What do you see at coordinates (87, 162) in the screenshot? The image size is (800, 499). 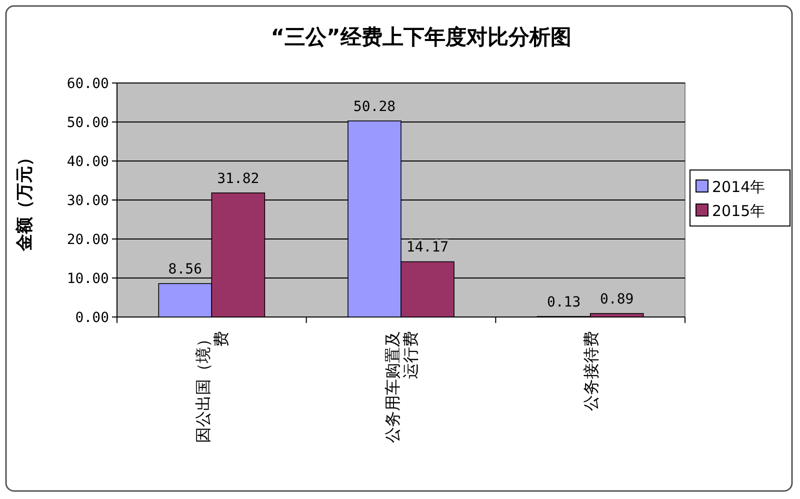 I see `y-tick-label: 40.00` at bounding box center [87, 162].